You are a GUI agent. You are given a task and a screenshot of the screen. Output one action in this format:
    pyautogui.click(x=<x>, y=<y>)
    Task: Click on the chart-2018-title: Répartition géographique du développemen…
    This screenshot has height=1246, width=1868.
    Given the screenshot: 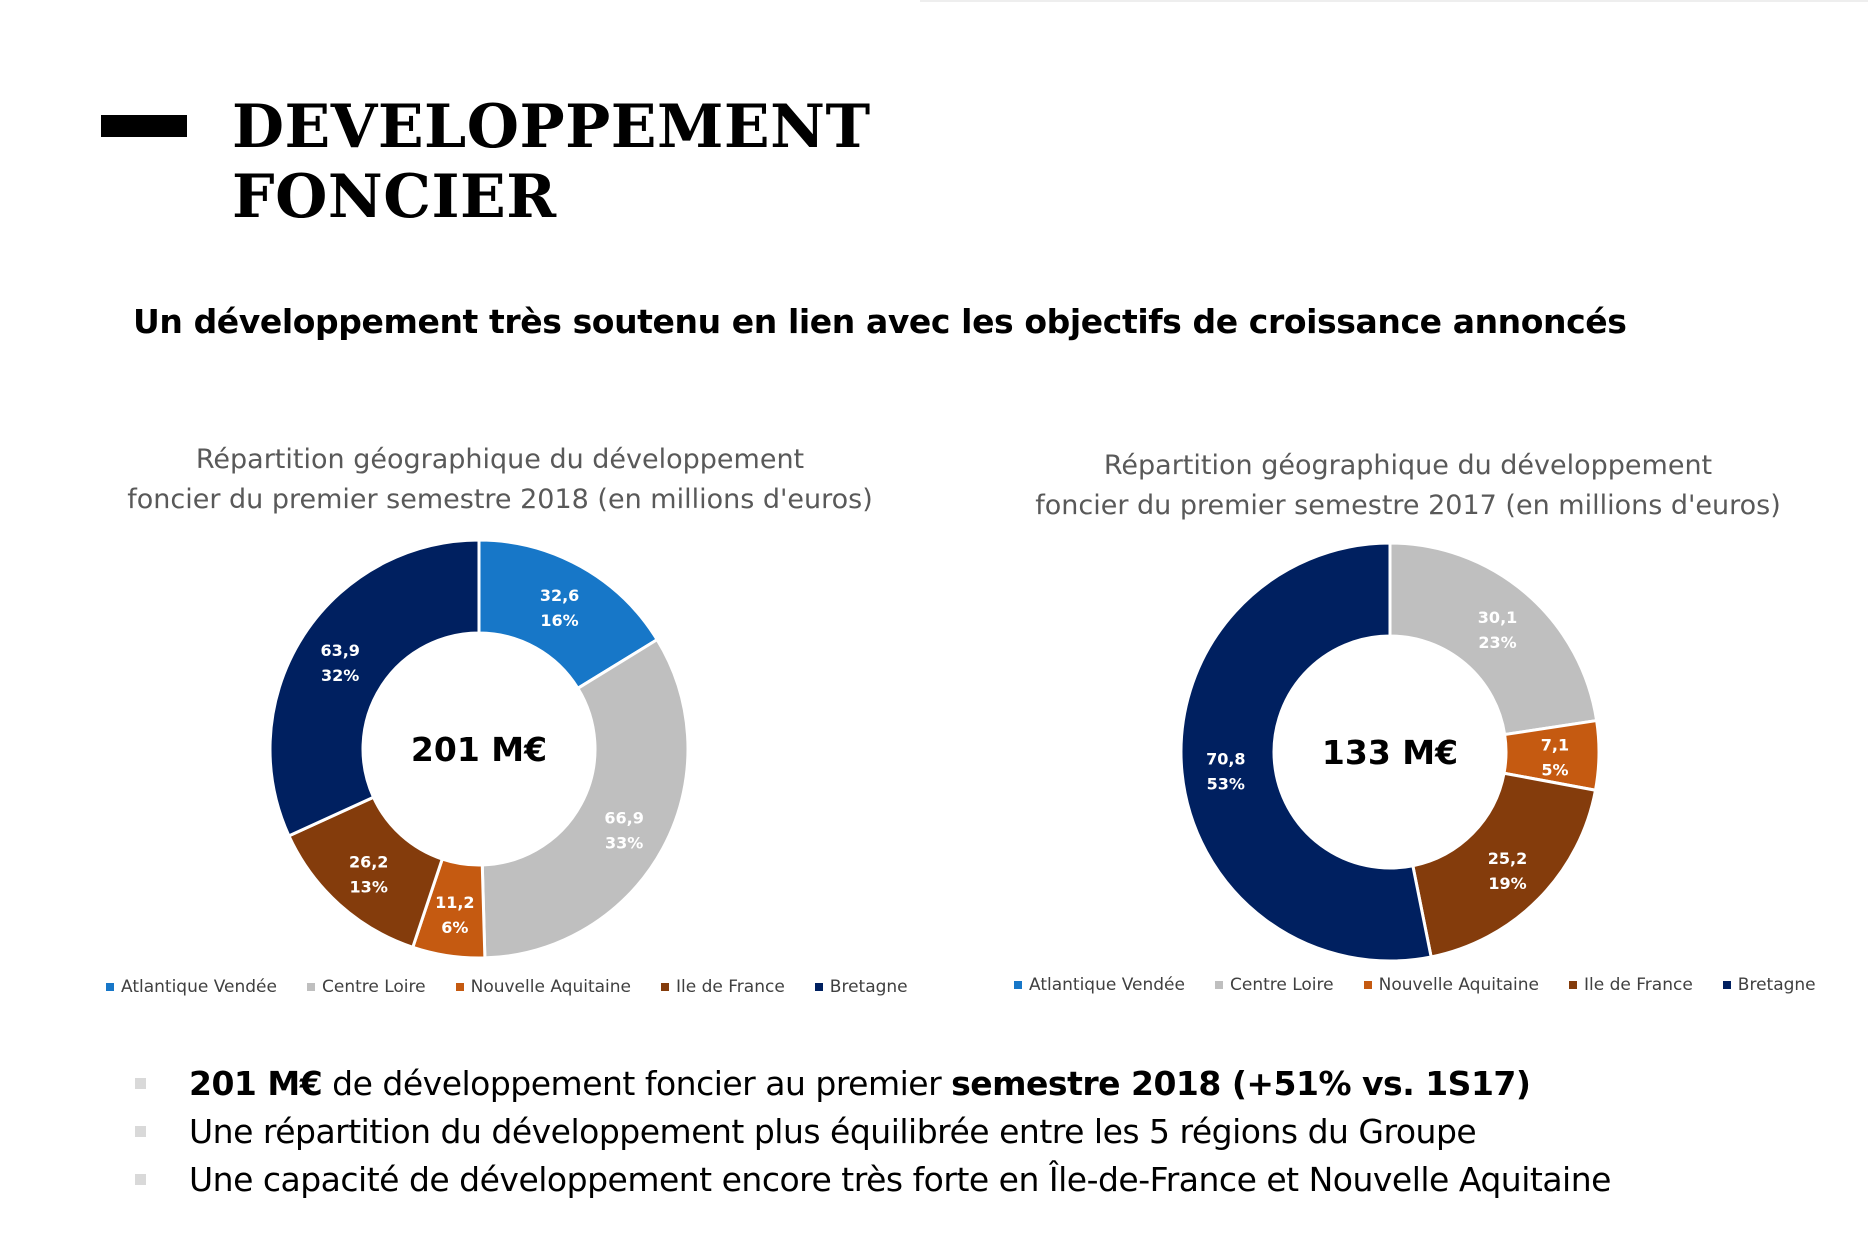 What is the action you would take?
    pyautogui.click(x=500, y=480)
    